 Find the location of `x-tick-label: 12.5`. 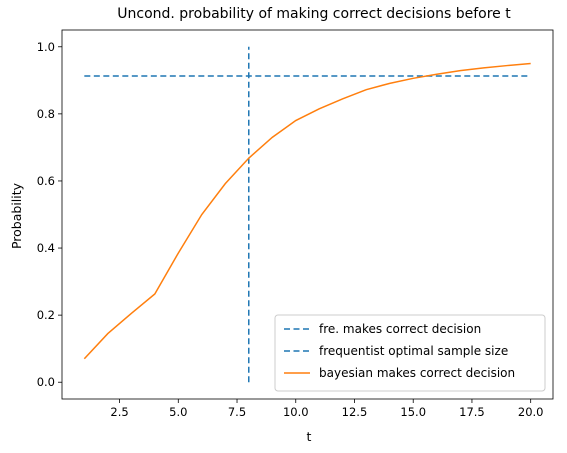

x-tick-label: 12.5 is located at coordinates (355, 412).